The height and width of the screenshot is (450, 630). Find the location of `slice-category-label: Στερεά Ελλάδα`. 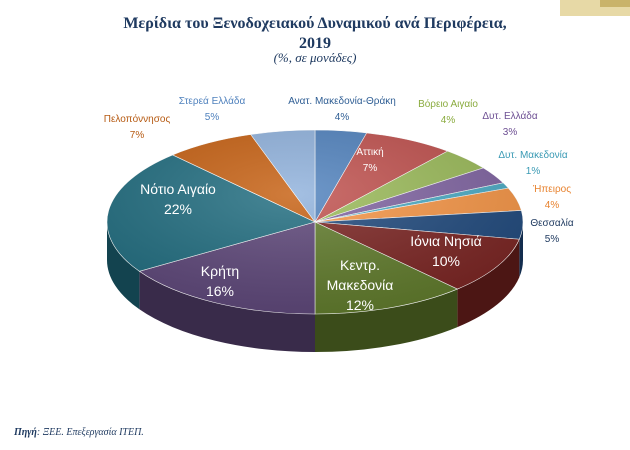

slice-category-label: Στερεά Ελλάδα is located at coordinates (212, 101).